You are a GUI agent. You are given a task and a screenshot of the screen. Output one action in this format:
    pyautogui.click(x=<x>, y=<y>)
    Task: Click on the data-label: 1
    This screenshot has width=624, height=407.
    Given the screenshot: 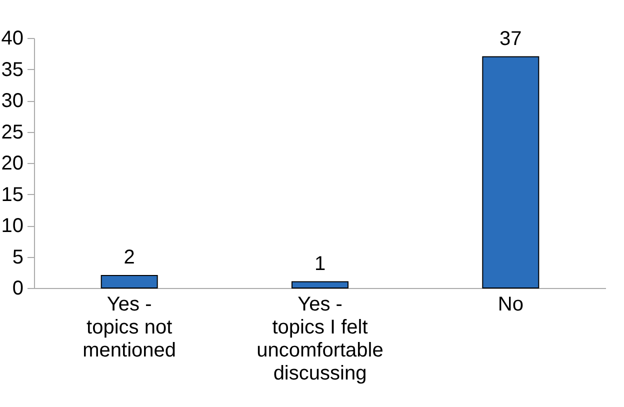 What is the action you would take?
    pyautogui.click(x=320, y=263)
    